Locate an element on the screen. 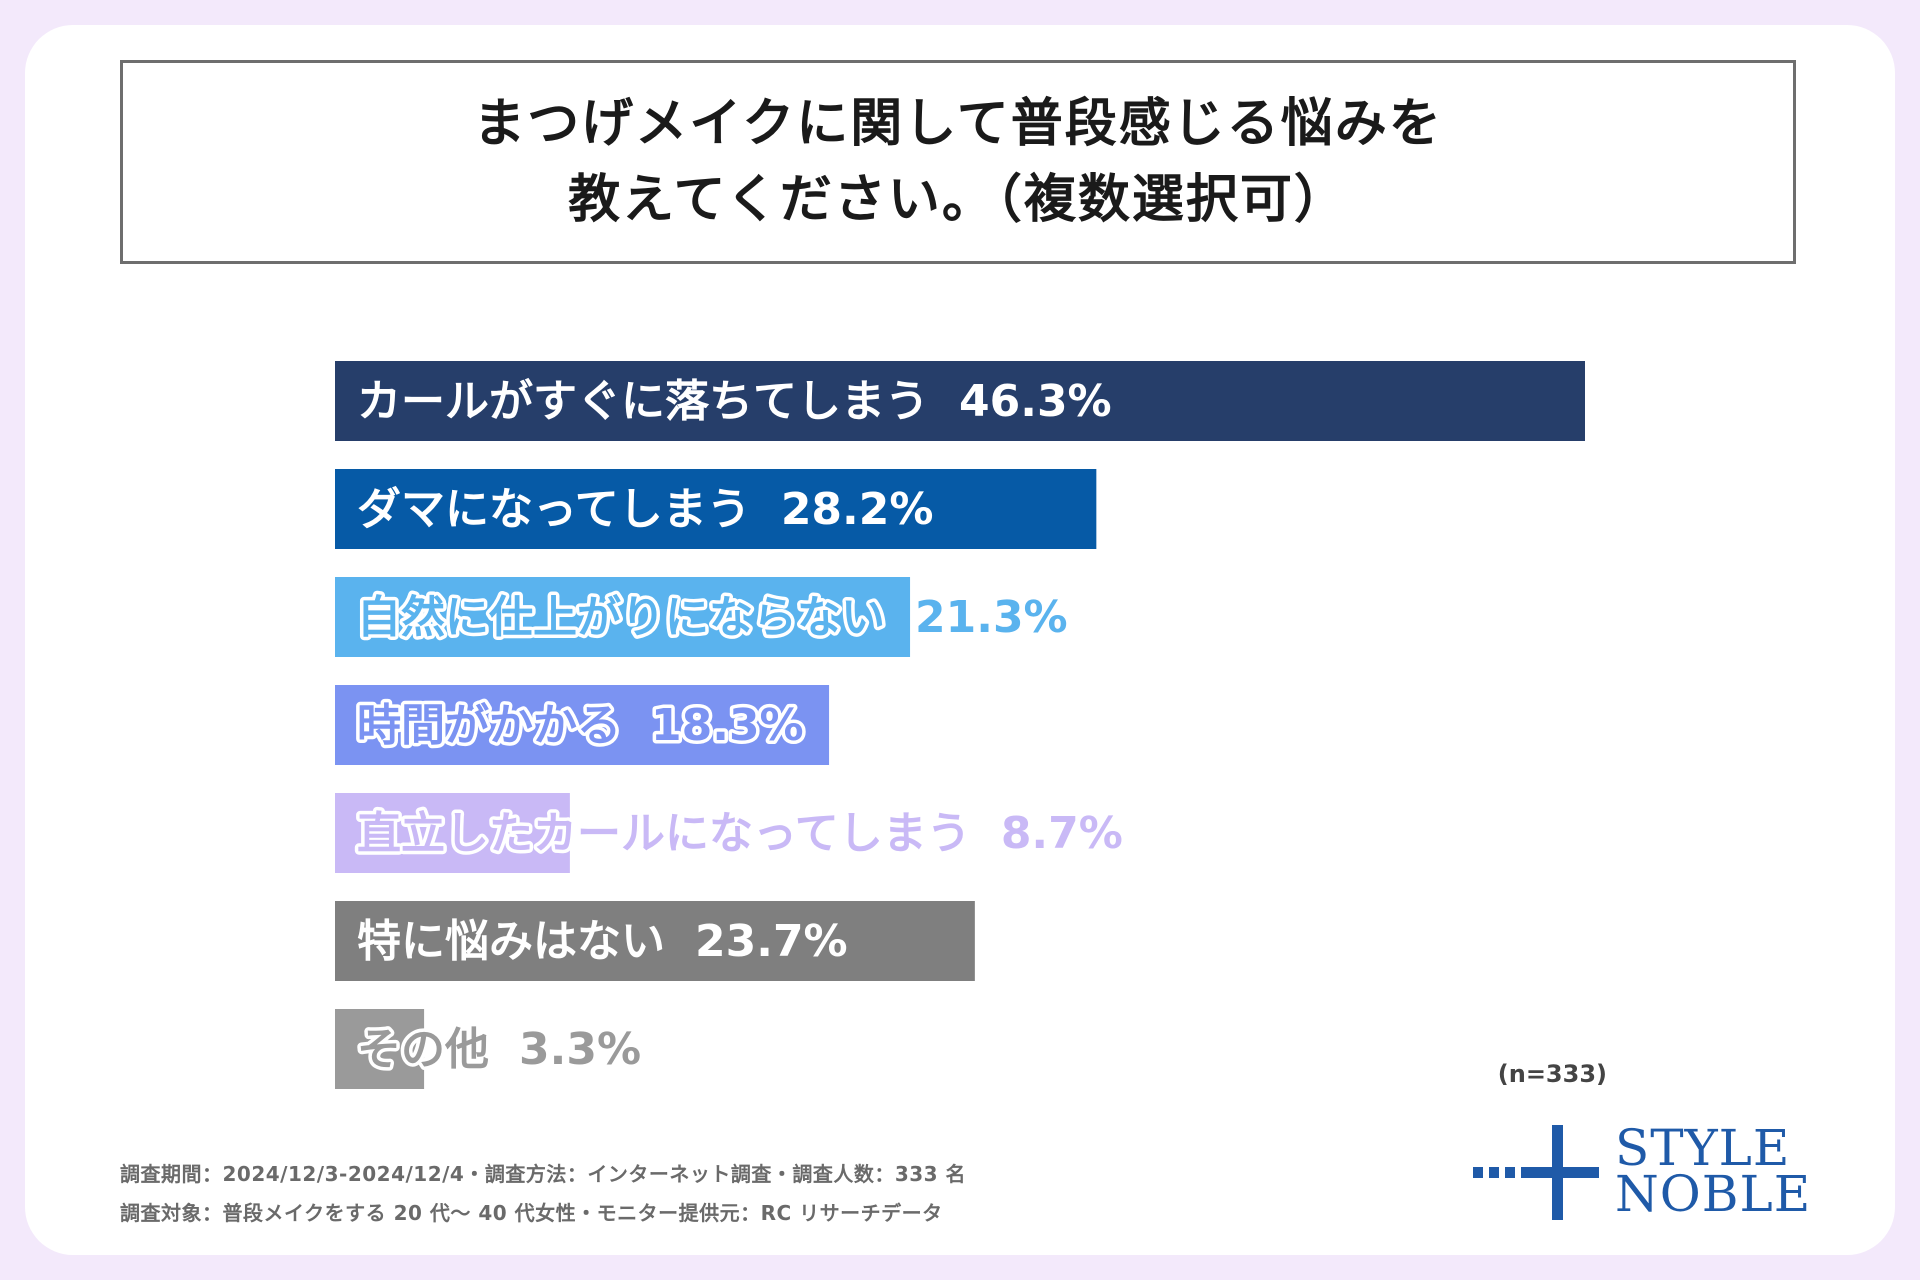  value-label: 23.7% is located at coordinates (771, 941).